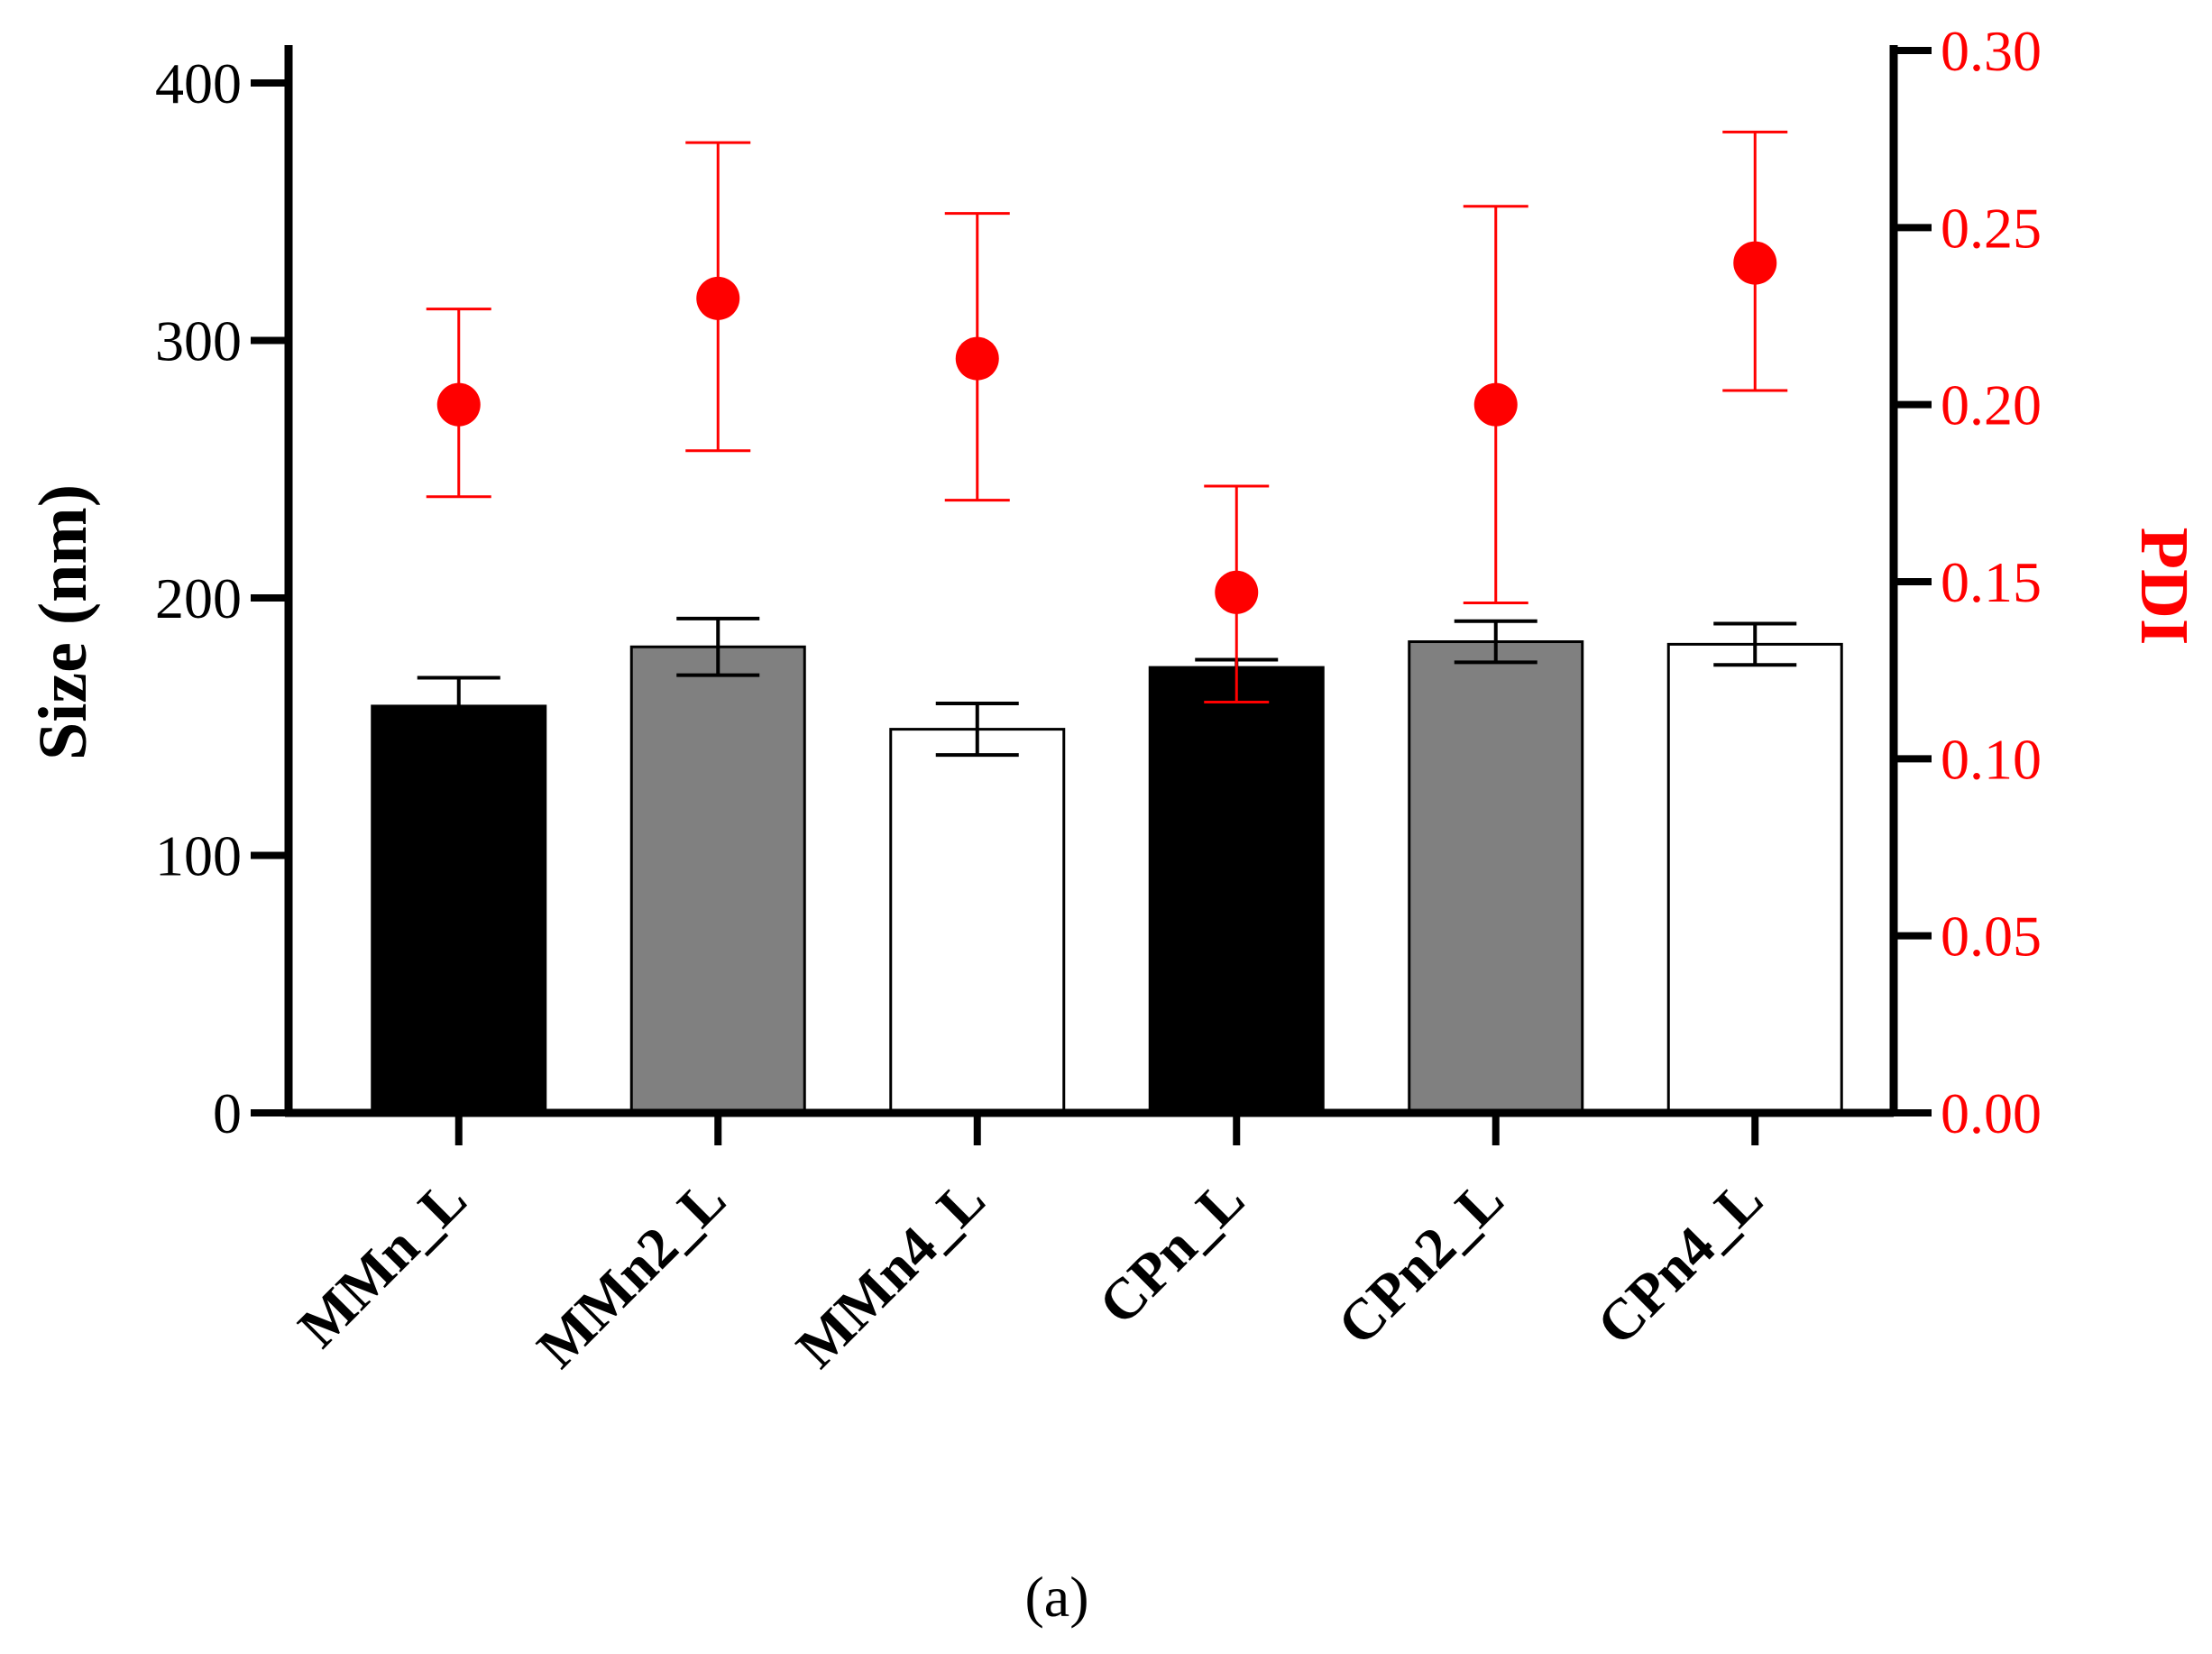 The width and height of the screenshot is (2212, 1654). I want to click on pdi-point-CPn2_L, so click(1496, 405).